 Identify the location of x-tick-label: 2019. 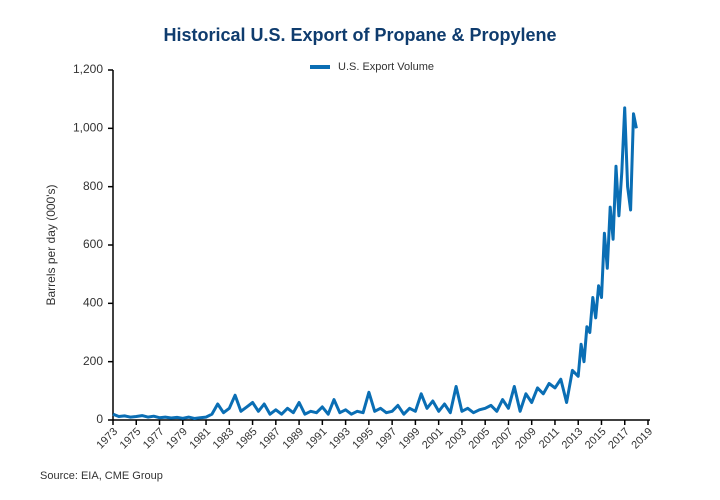
(642, 439).